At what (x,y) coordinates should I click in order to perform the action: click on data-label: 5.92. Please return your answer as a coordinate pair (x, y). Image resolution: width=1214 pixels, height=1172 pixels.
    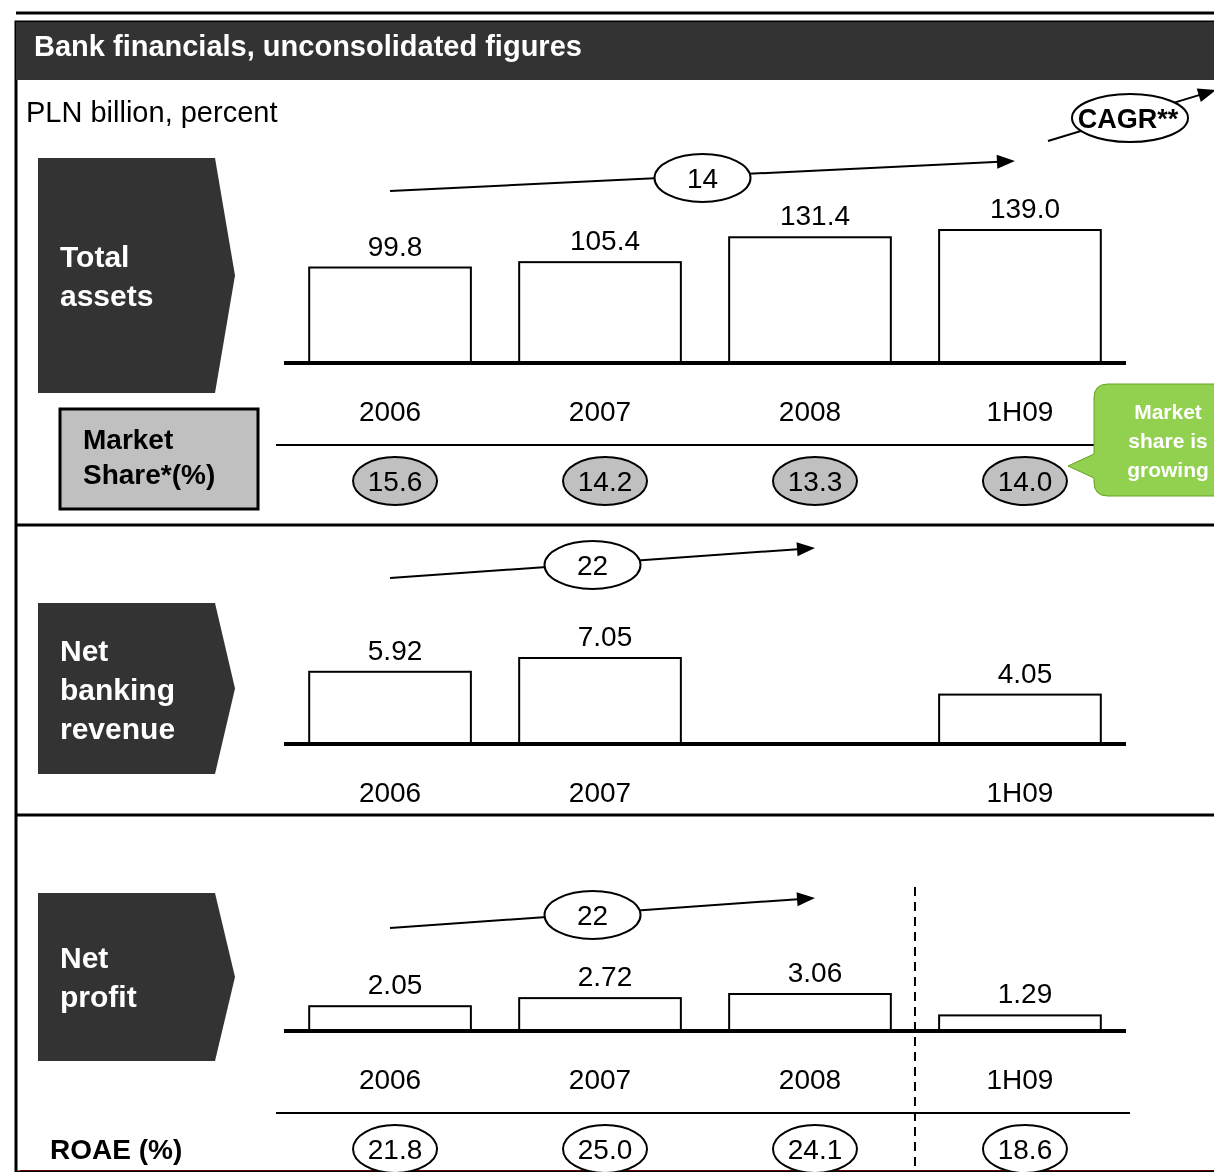
    Looking at the image, I should click on (395, 650).